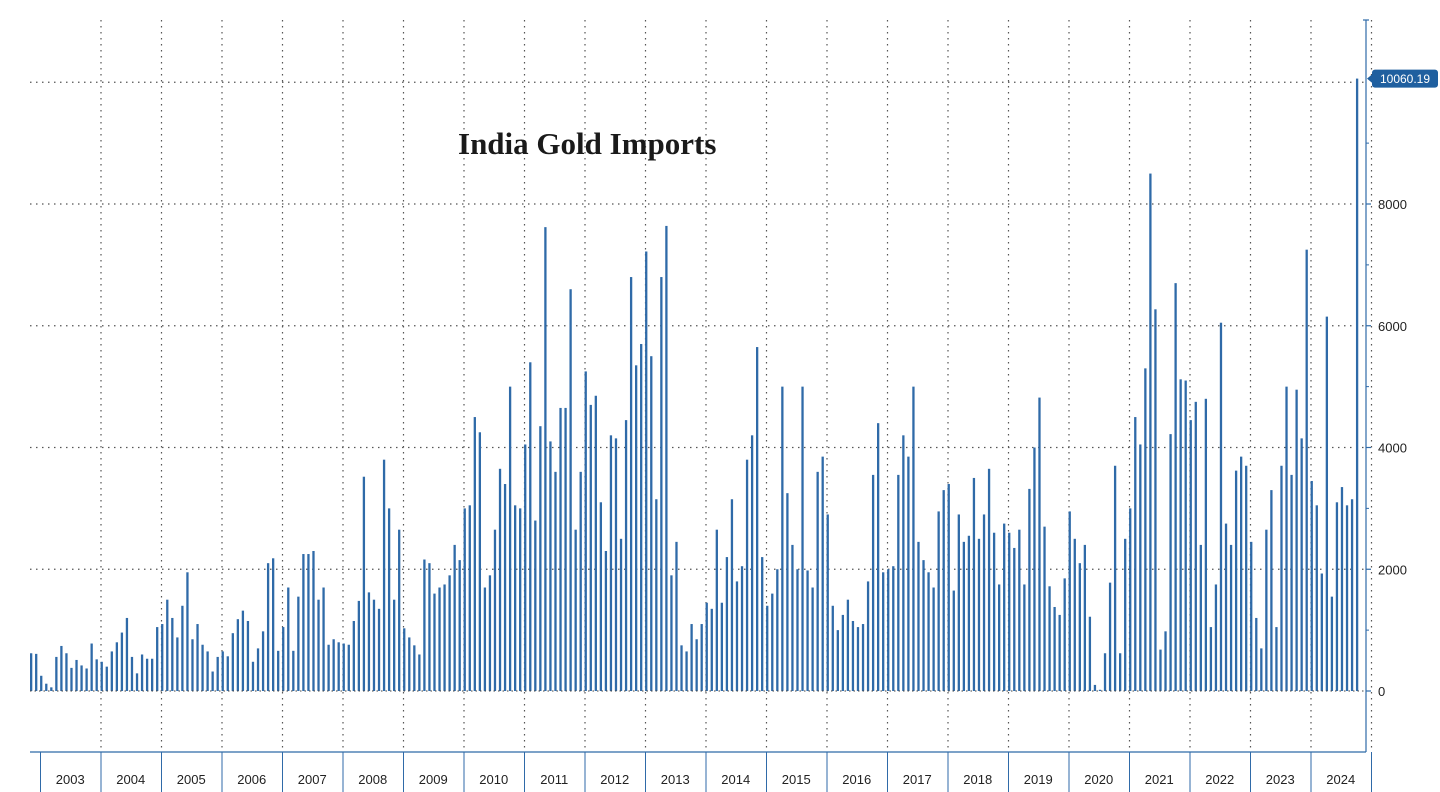 This screenshot has height=792, width=1440. What do you see at coordinates (191, 779) in the screenshot?
I see `x-tick-label: 2005` at bounding box center [191, 779].